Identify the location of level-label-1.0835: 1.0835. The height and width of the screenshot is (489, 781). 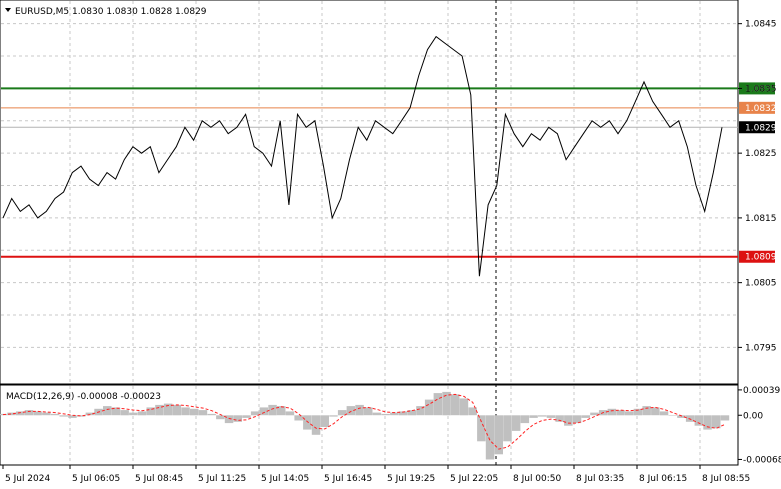
(761, 89).